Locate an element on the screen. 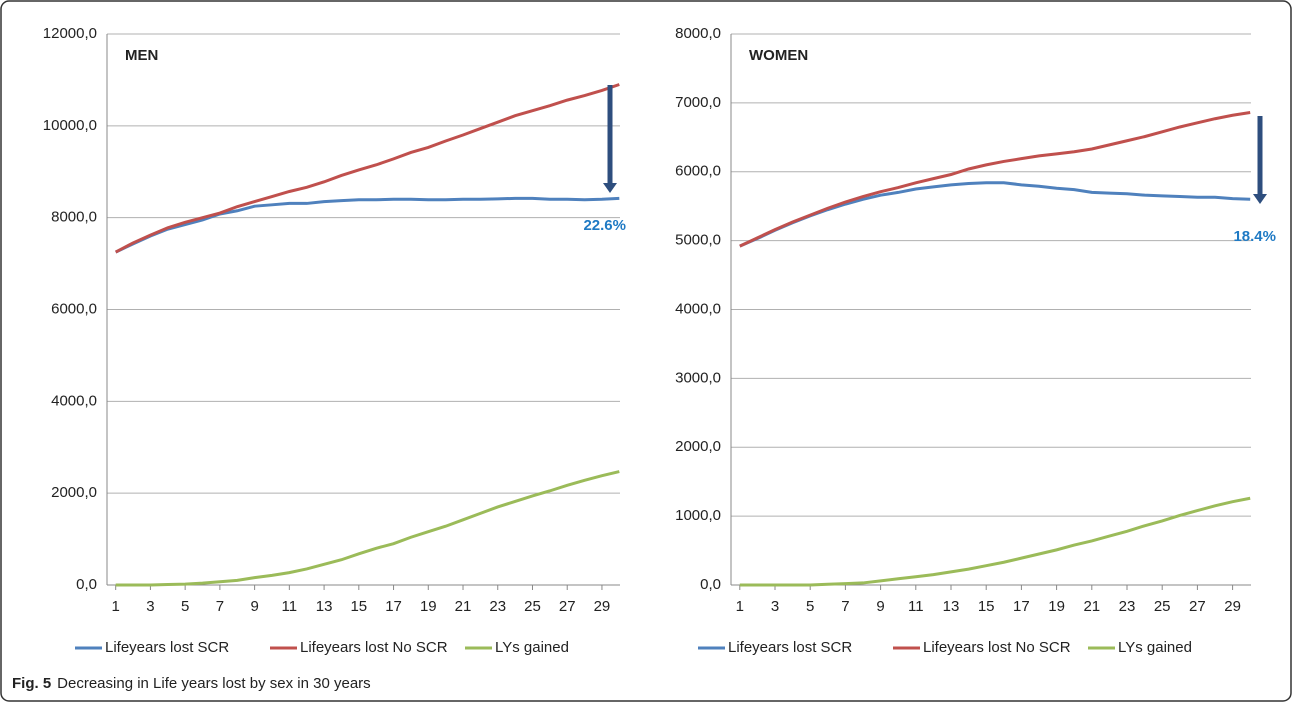 This screenshot has width=1292, height=702. y-tick-label: 12000,0 is located at coordinates (70, 33).